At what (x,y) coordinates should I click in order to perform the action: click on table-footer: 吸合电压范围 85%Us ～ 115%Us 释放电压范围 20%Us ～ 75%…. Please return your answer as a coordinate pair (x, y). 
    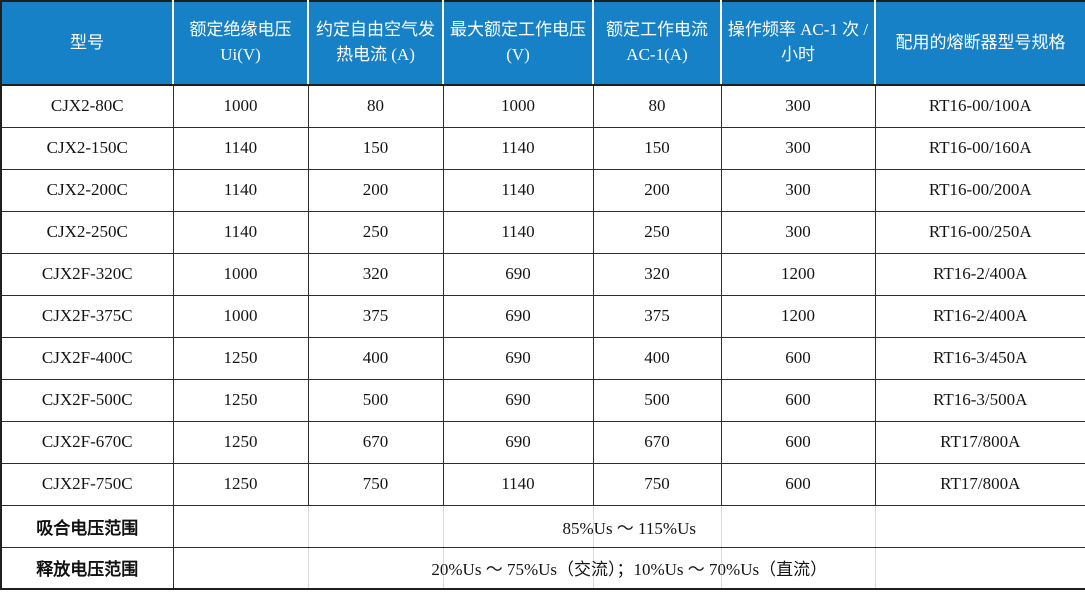
    Looking at the image, I should click on (542, 547).